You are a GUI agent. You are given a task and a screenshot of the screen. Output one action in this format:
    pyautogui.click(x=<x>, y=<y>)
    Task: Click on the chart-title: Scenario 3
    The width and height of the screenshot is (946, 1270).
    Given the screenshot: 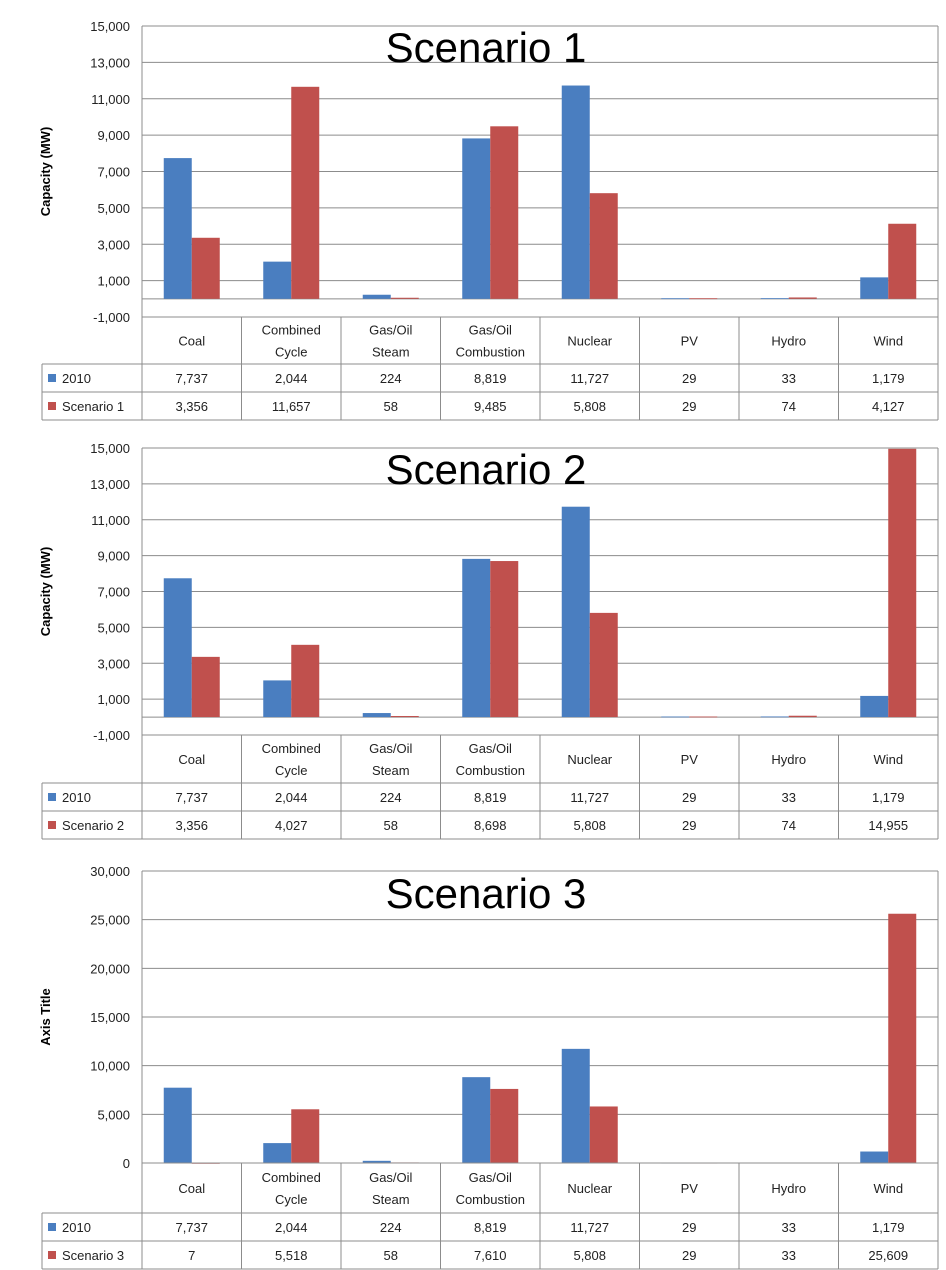 What is the action you would take?
    pyautogui.click(x=486, y=893)
    